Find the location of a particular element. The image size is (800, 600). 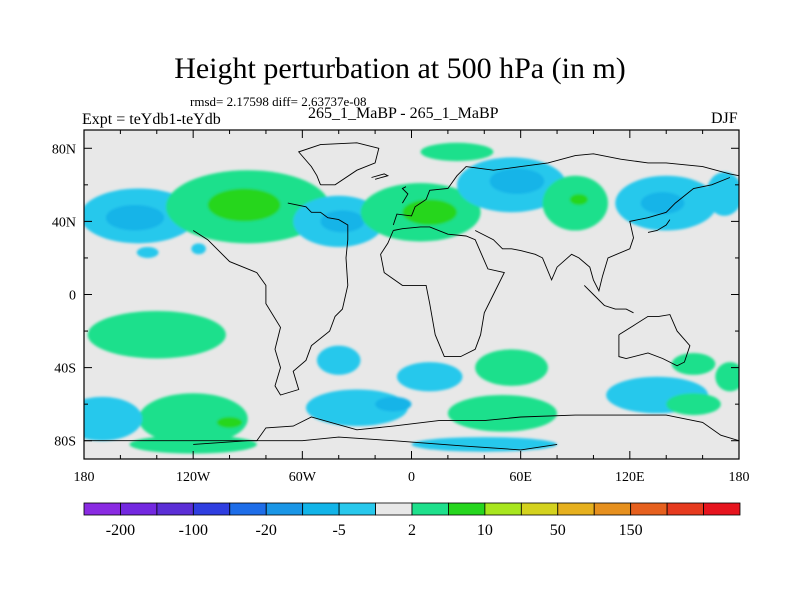

contour-blob-southern-green-wcore is located at coordinates (229, 422).